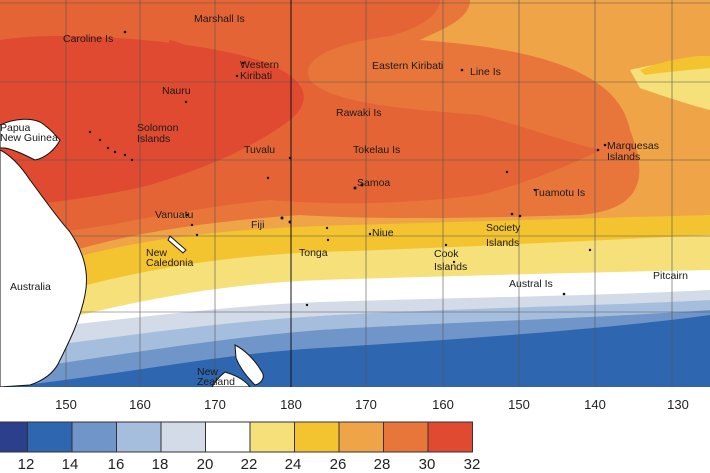 This screenshot has width=710, height=473. I want to click on label-tonga: Tonga, so click(313, 253).